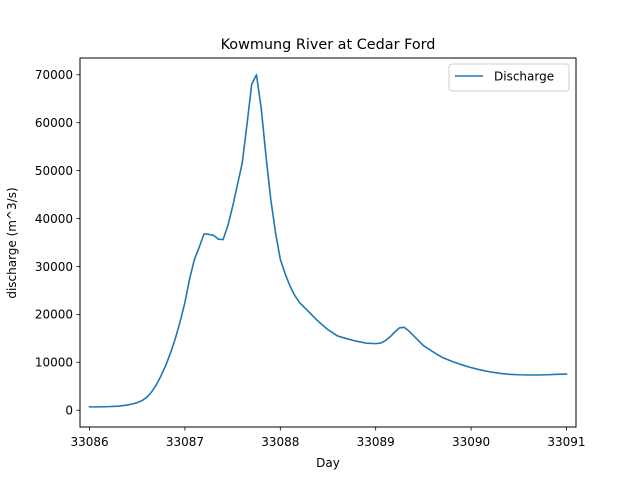  What do you see at coordinates (69, 411) in the screenshot?
I see `y-tick-label: 0` at bounding box center [69, 411].